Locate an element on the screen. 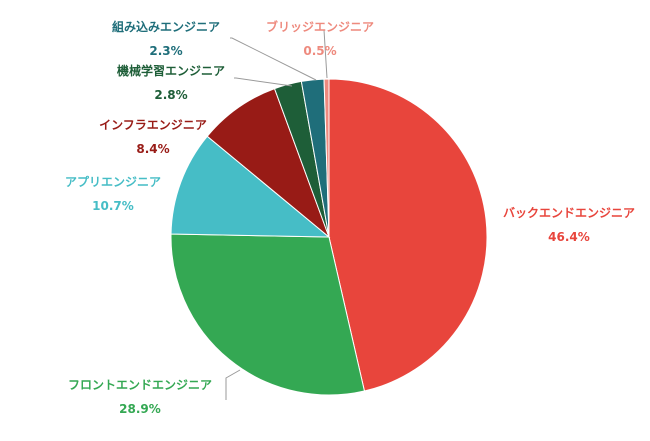 The height and width of the screenshot is (441, 650). leader-line-機械学習エンジニア is located at coordinates (263, 82).